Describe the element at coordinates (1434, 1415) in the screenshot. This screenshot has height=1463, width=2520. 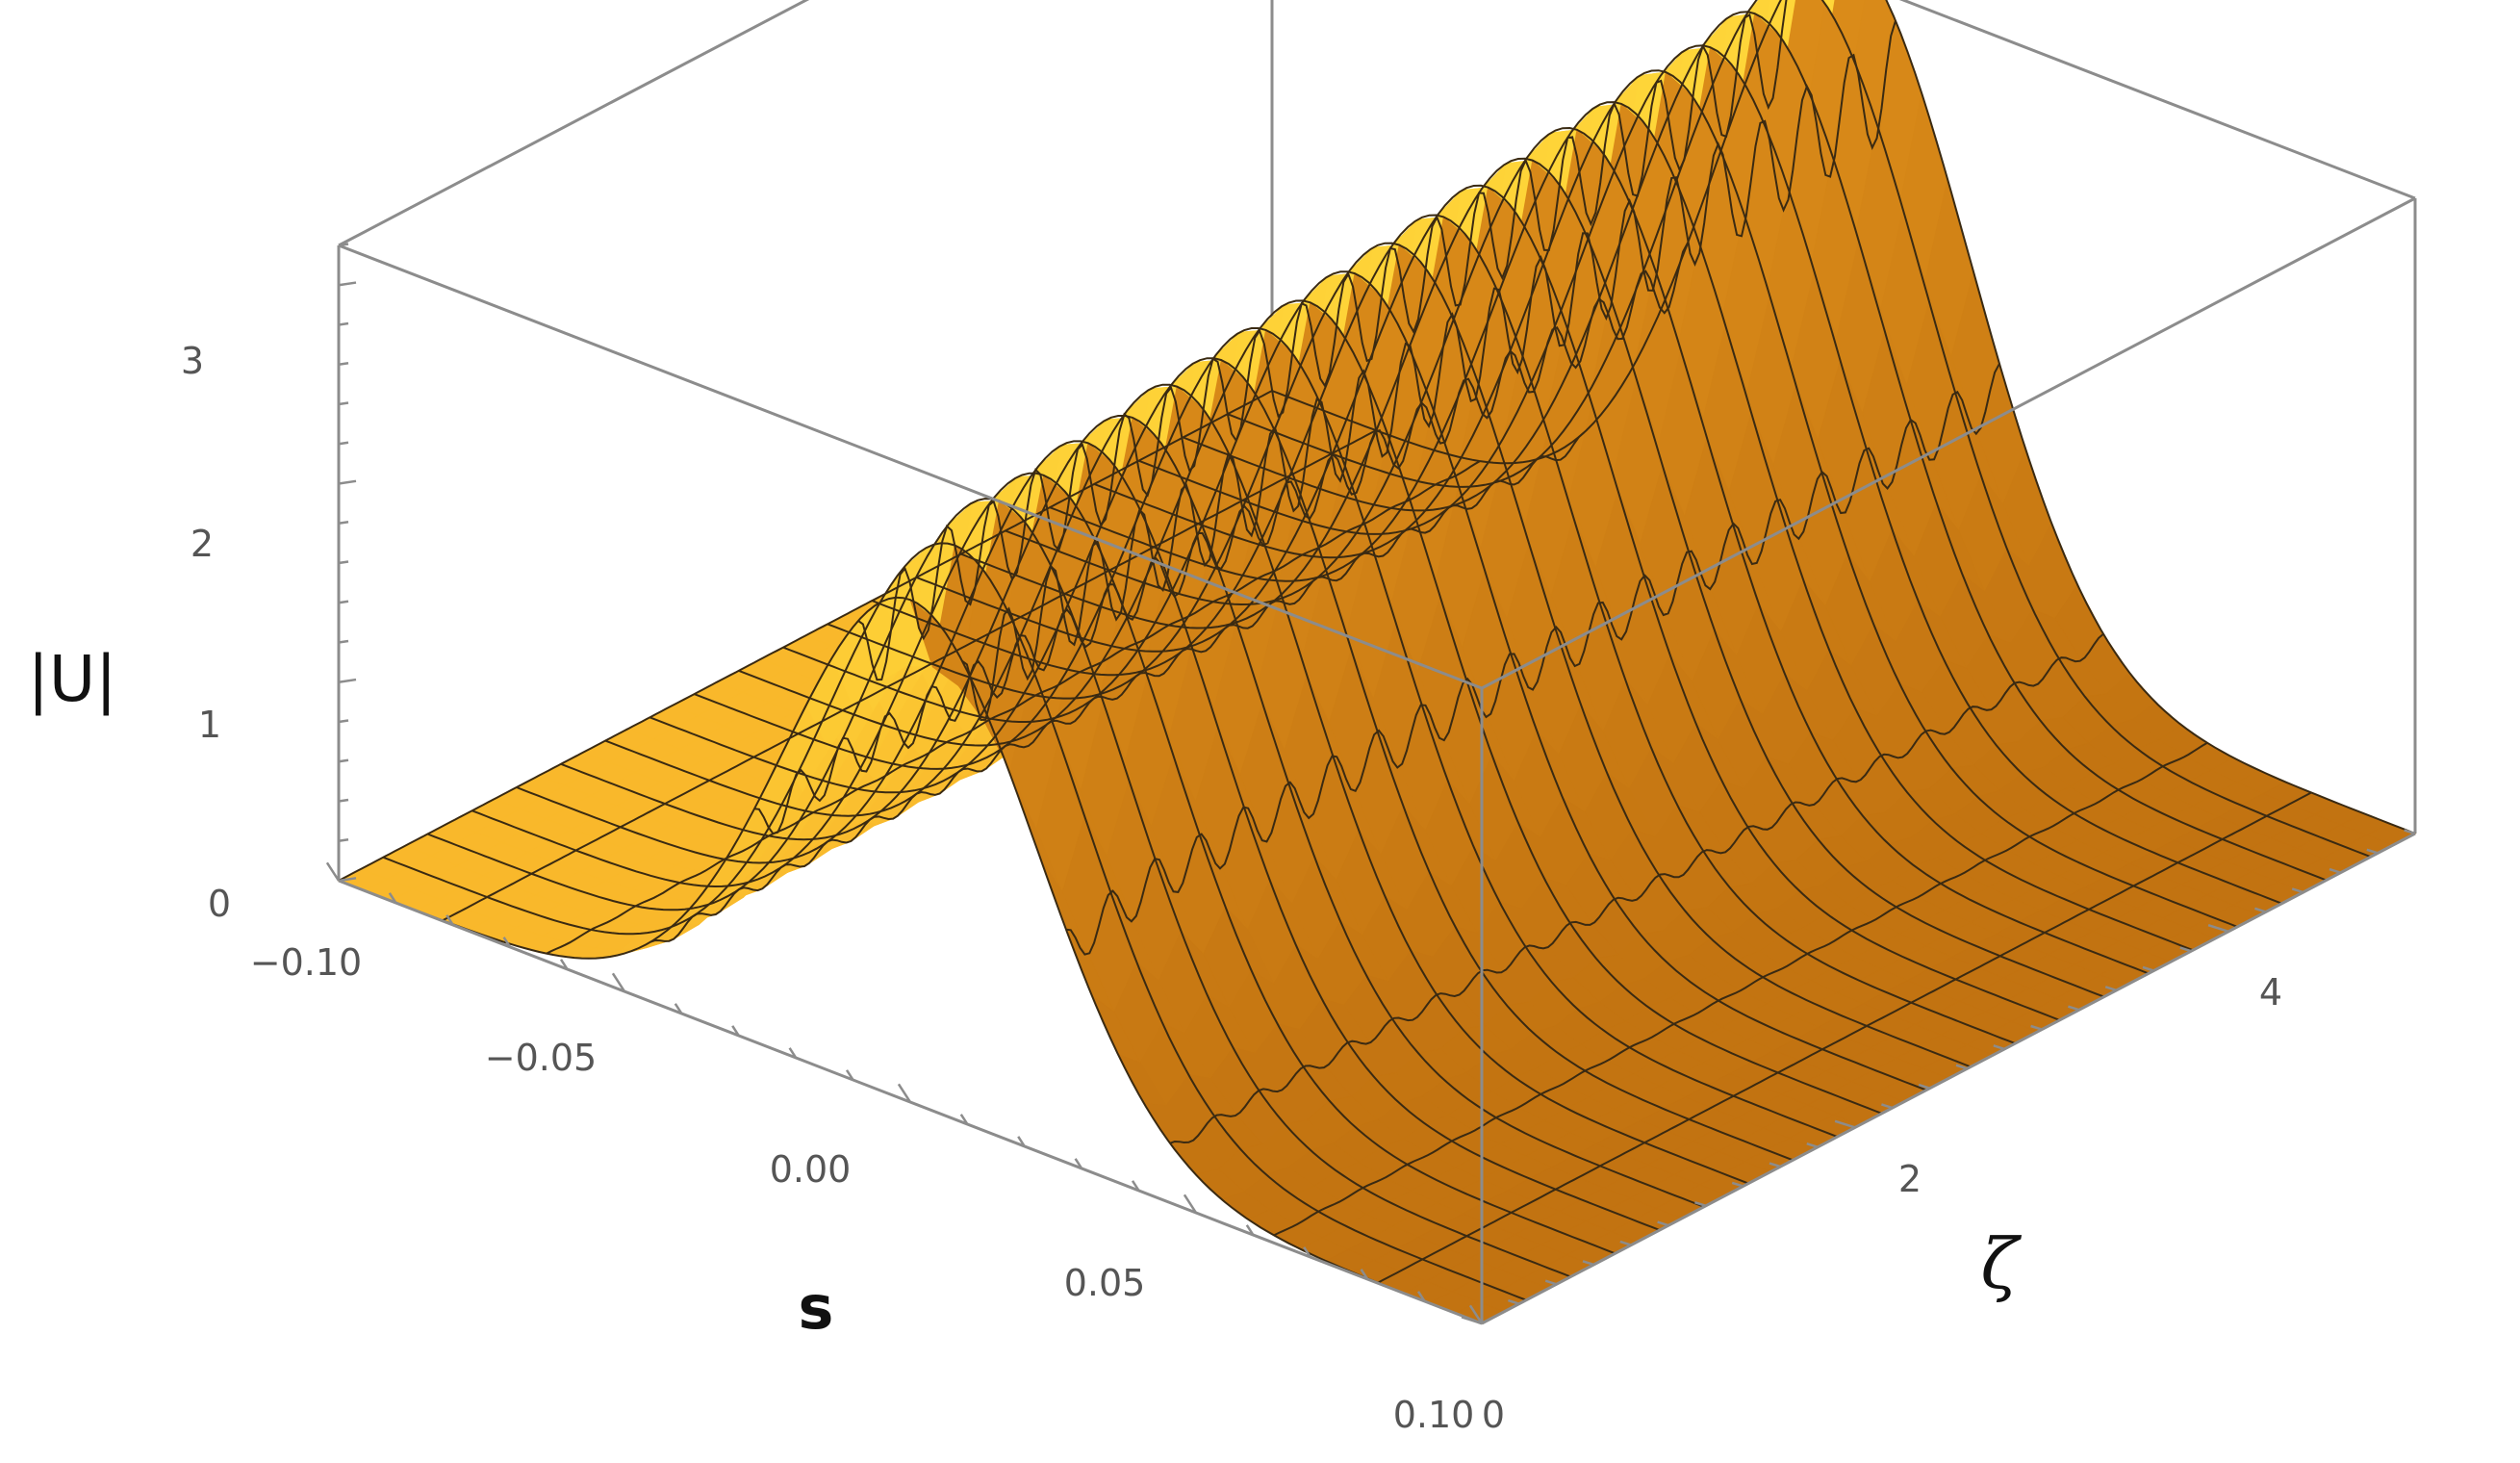
I see `x-tick-label: 0.10` at that location.